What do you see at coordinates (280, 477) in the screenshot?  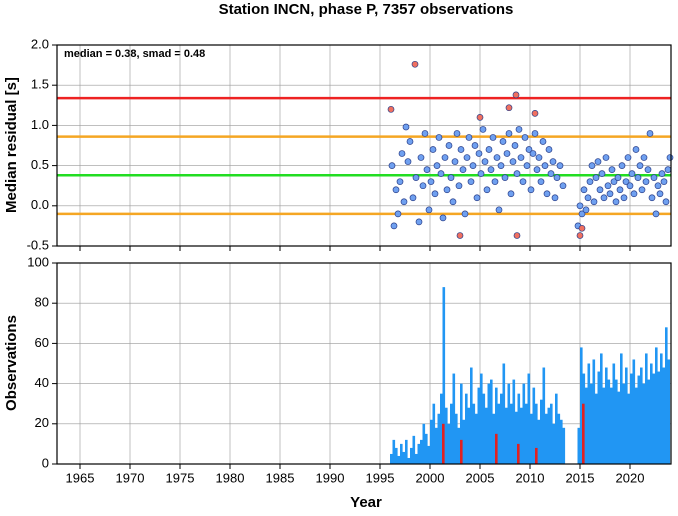 I see `x-tick-label: 1985` at bounding box center [280, 477].